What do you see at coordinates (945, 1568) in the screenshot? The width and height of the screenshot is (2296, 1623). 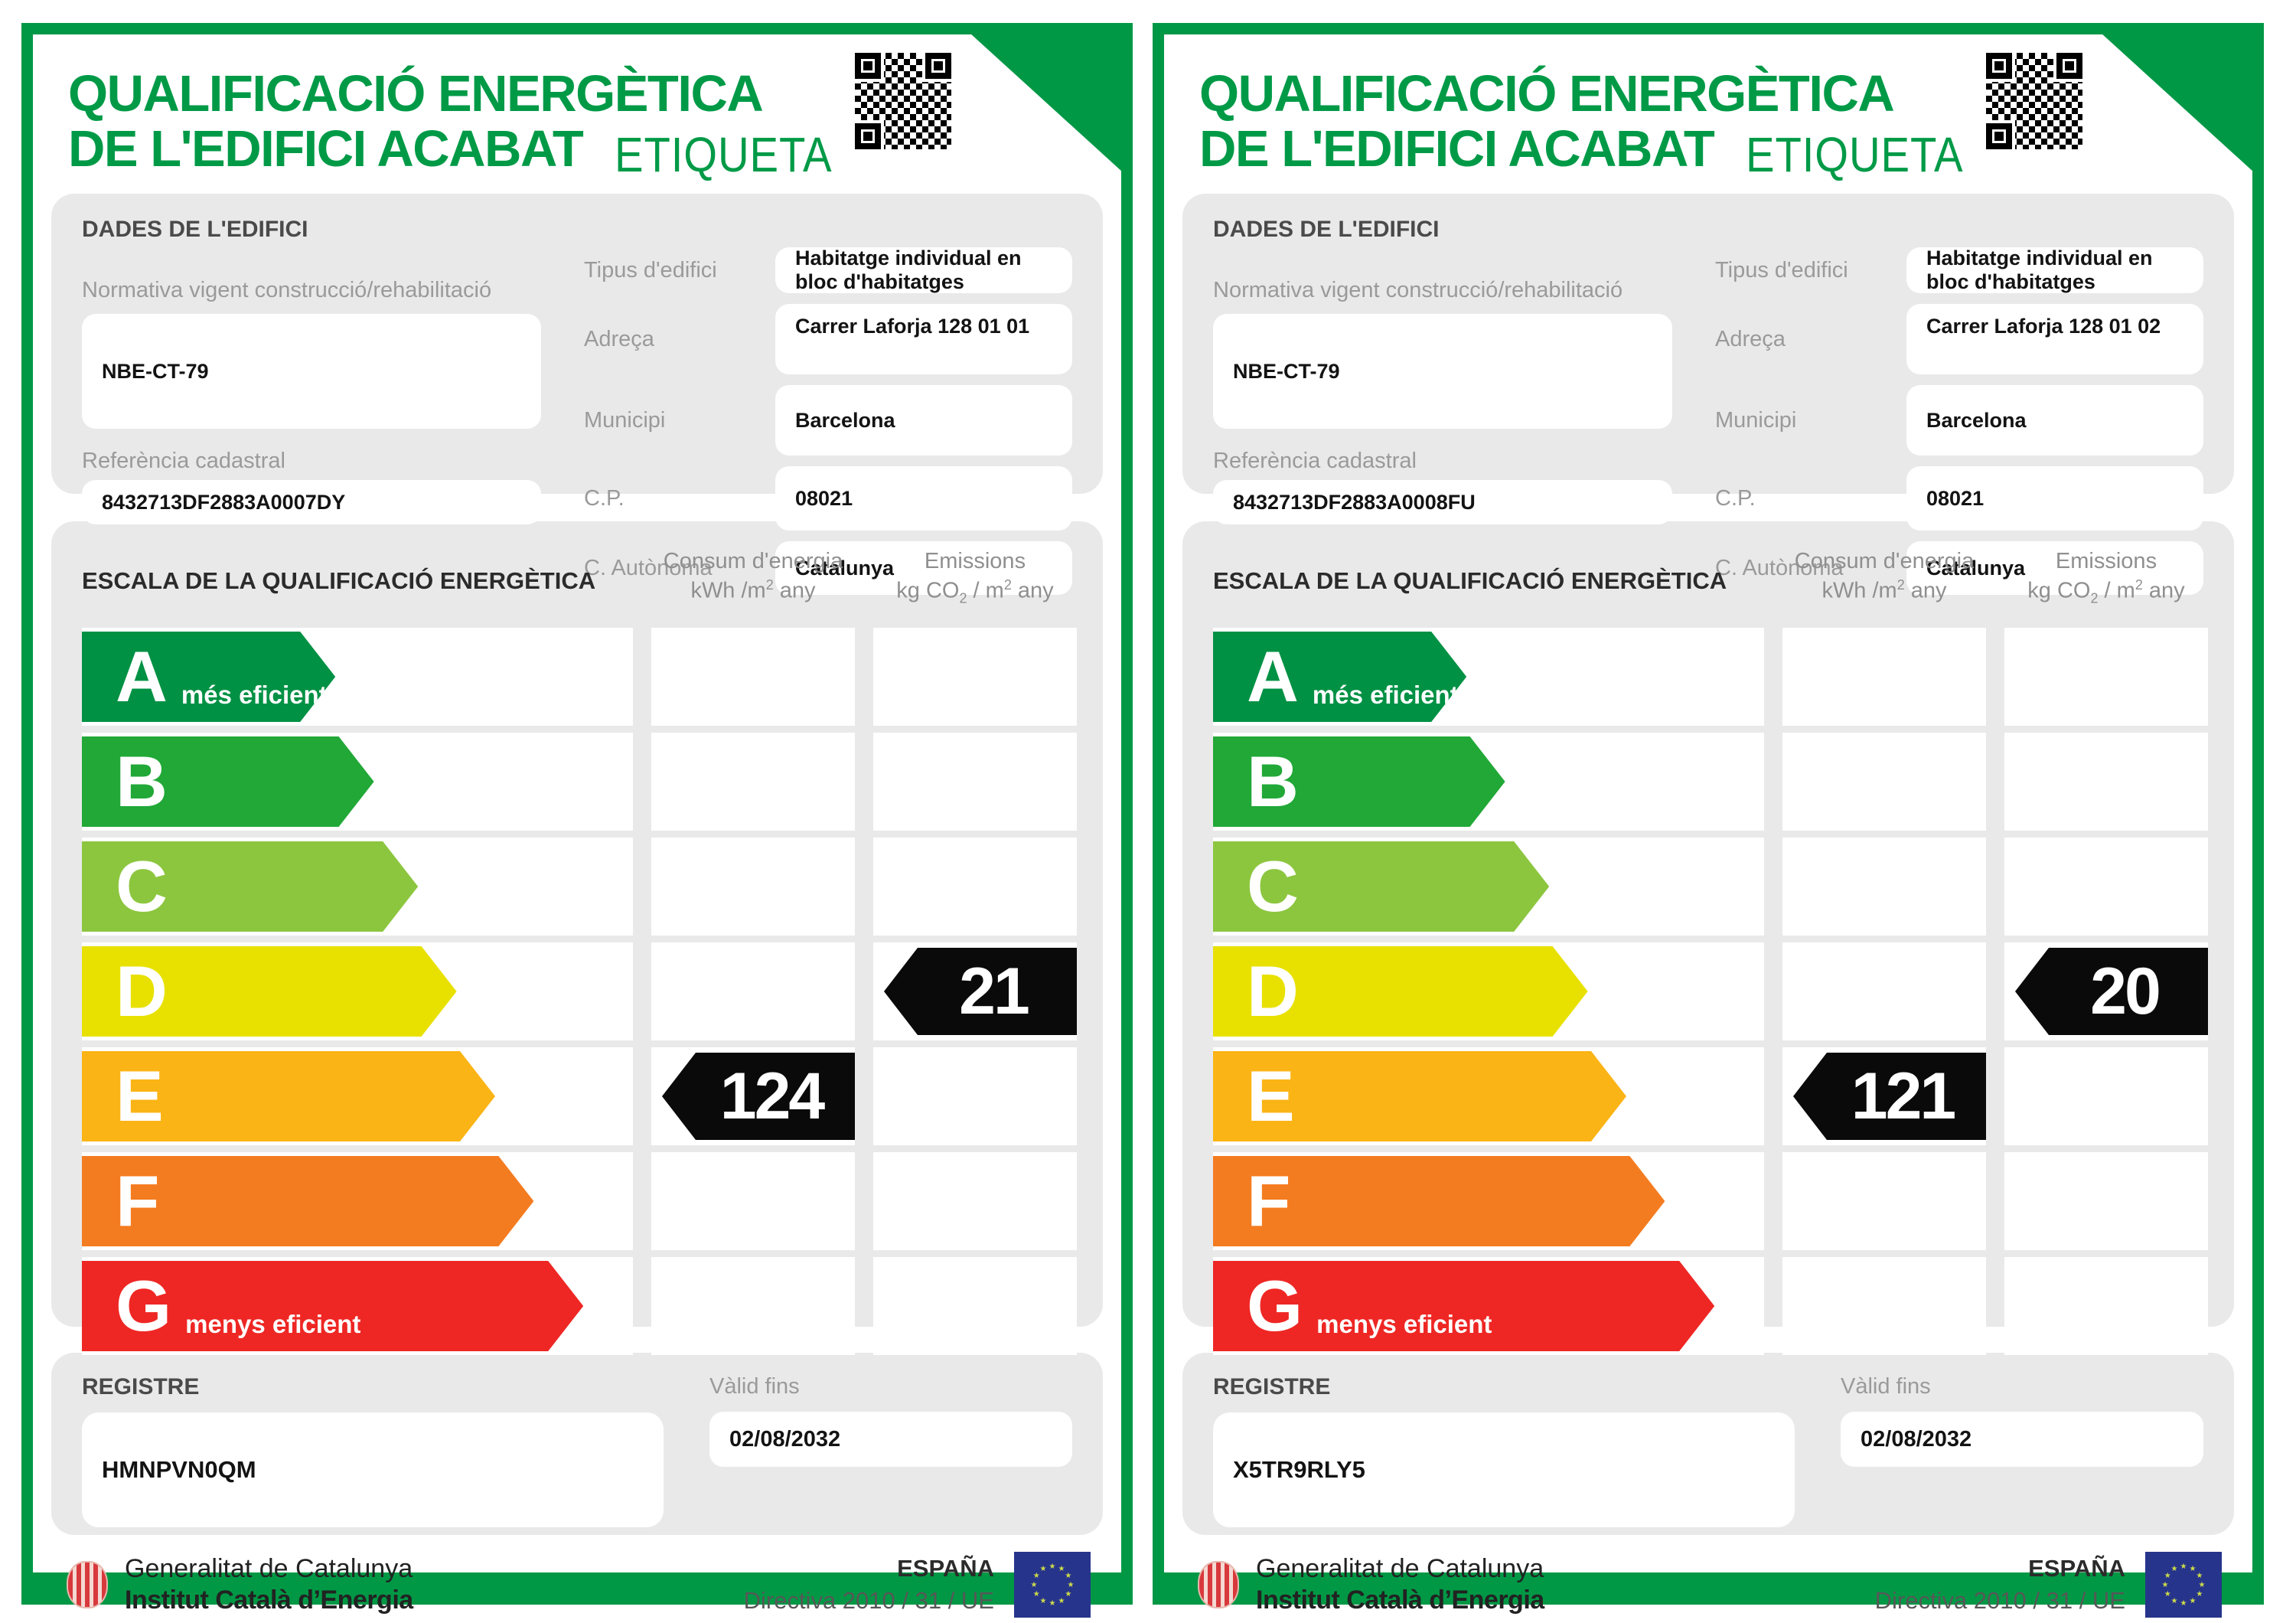 I see `country-label: ESPAÑA` at bounding box center [945, 1568].